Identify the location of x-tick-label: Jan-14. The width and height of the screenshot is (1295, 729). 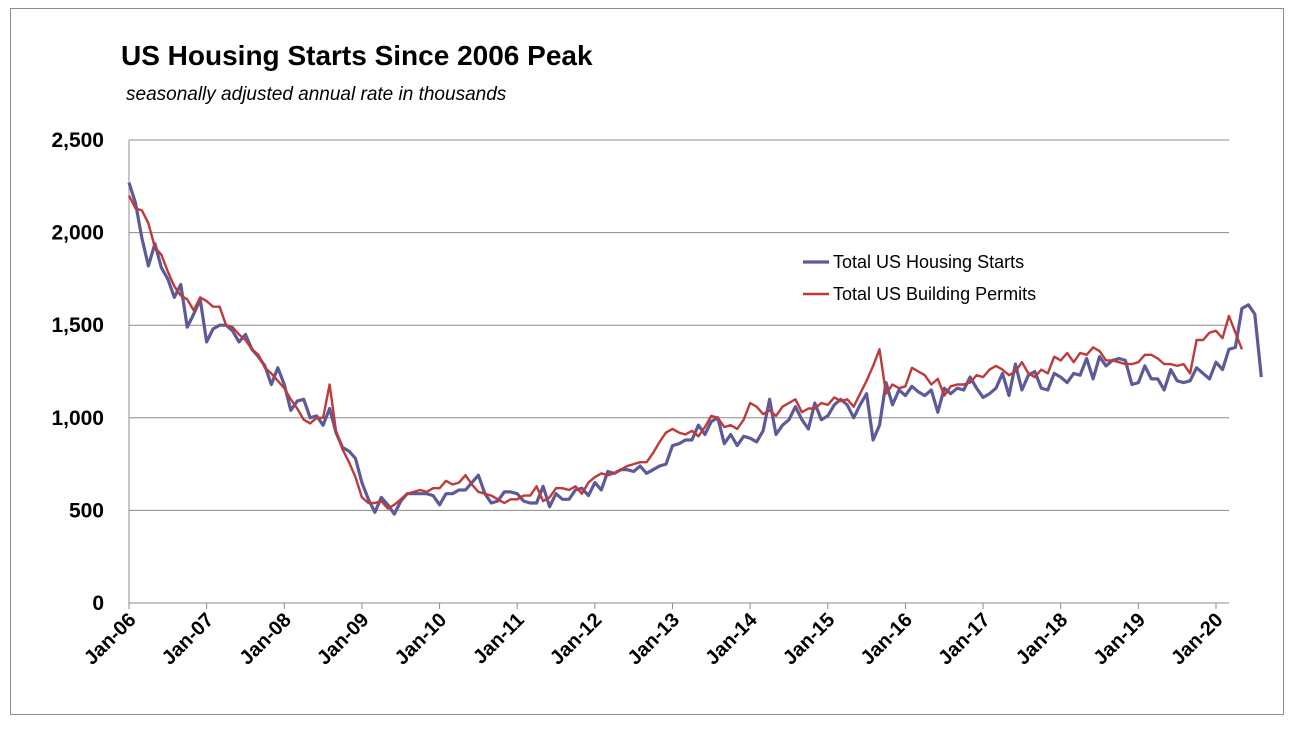
(731, 638).